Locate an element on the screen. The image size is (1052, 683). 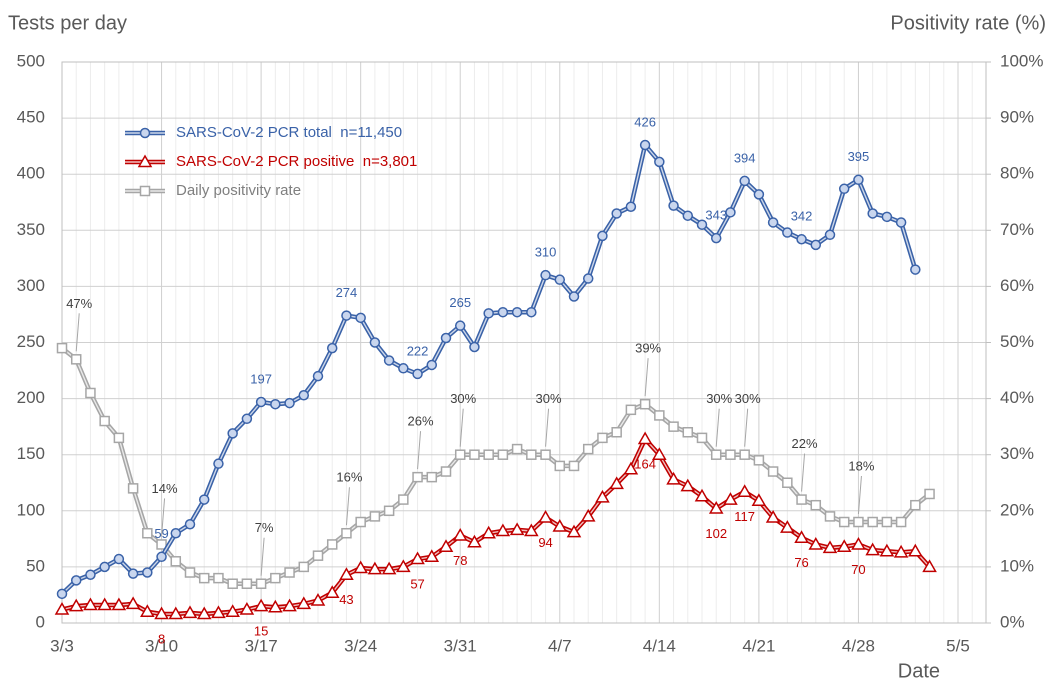
data-label: 47% is located at coordinates (79, 303).